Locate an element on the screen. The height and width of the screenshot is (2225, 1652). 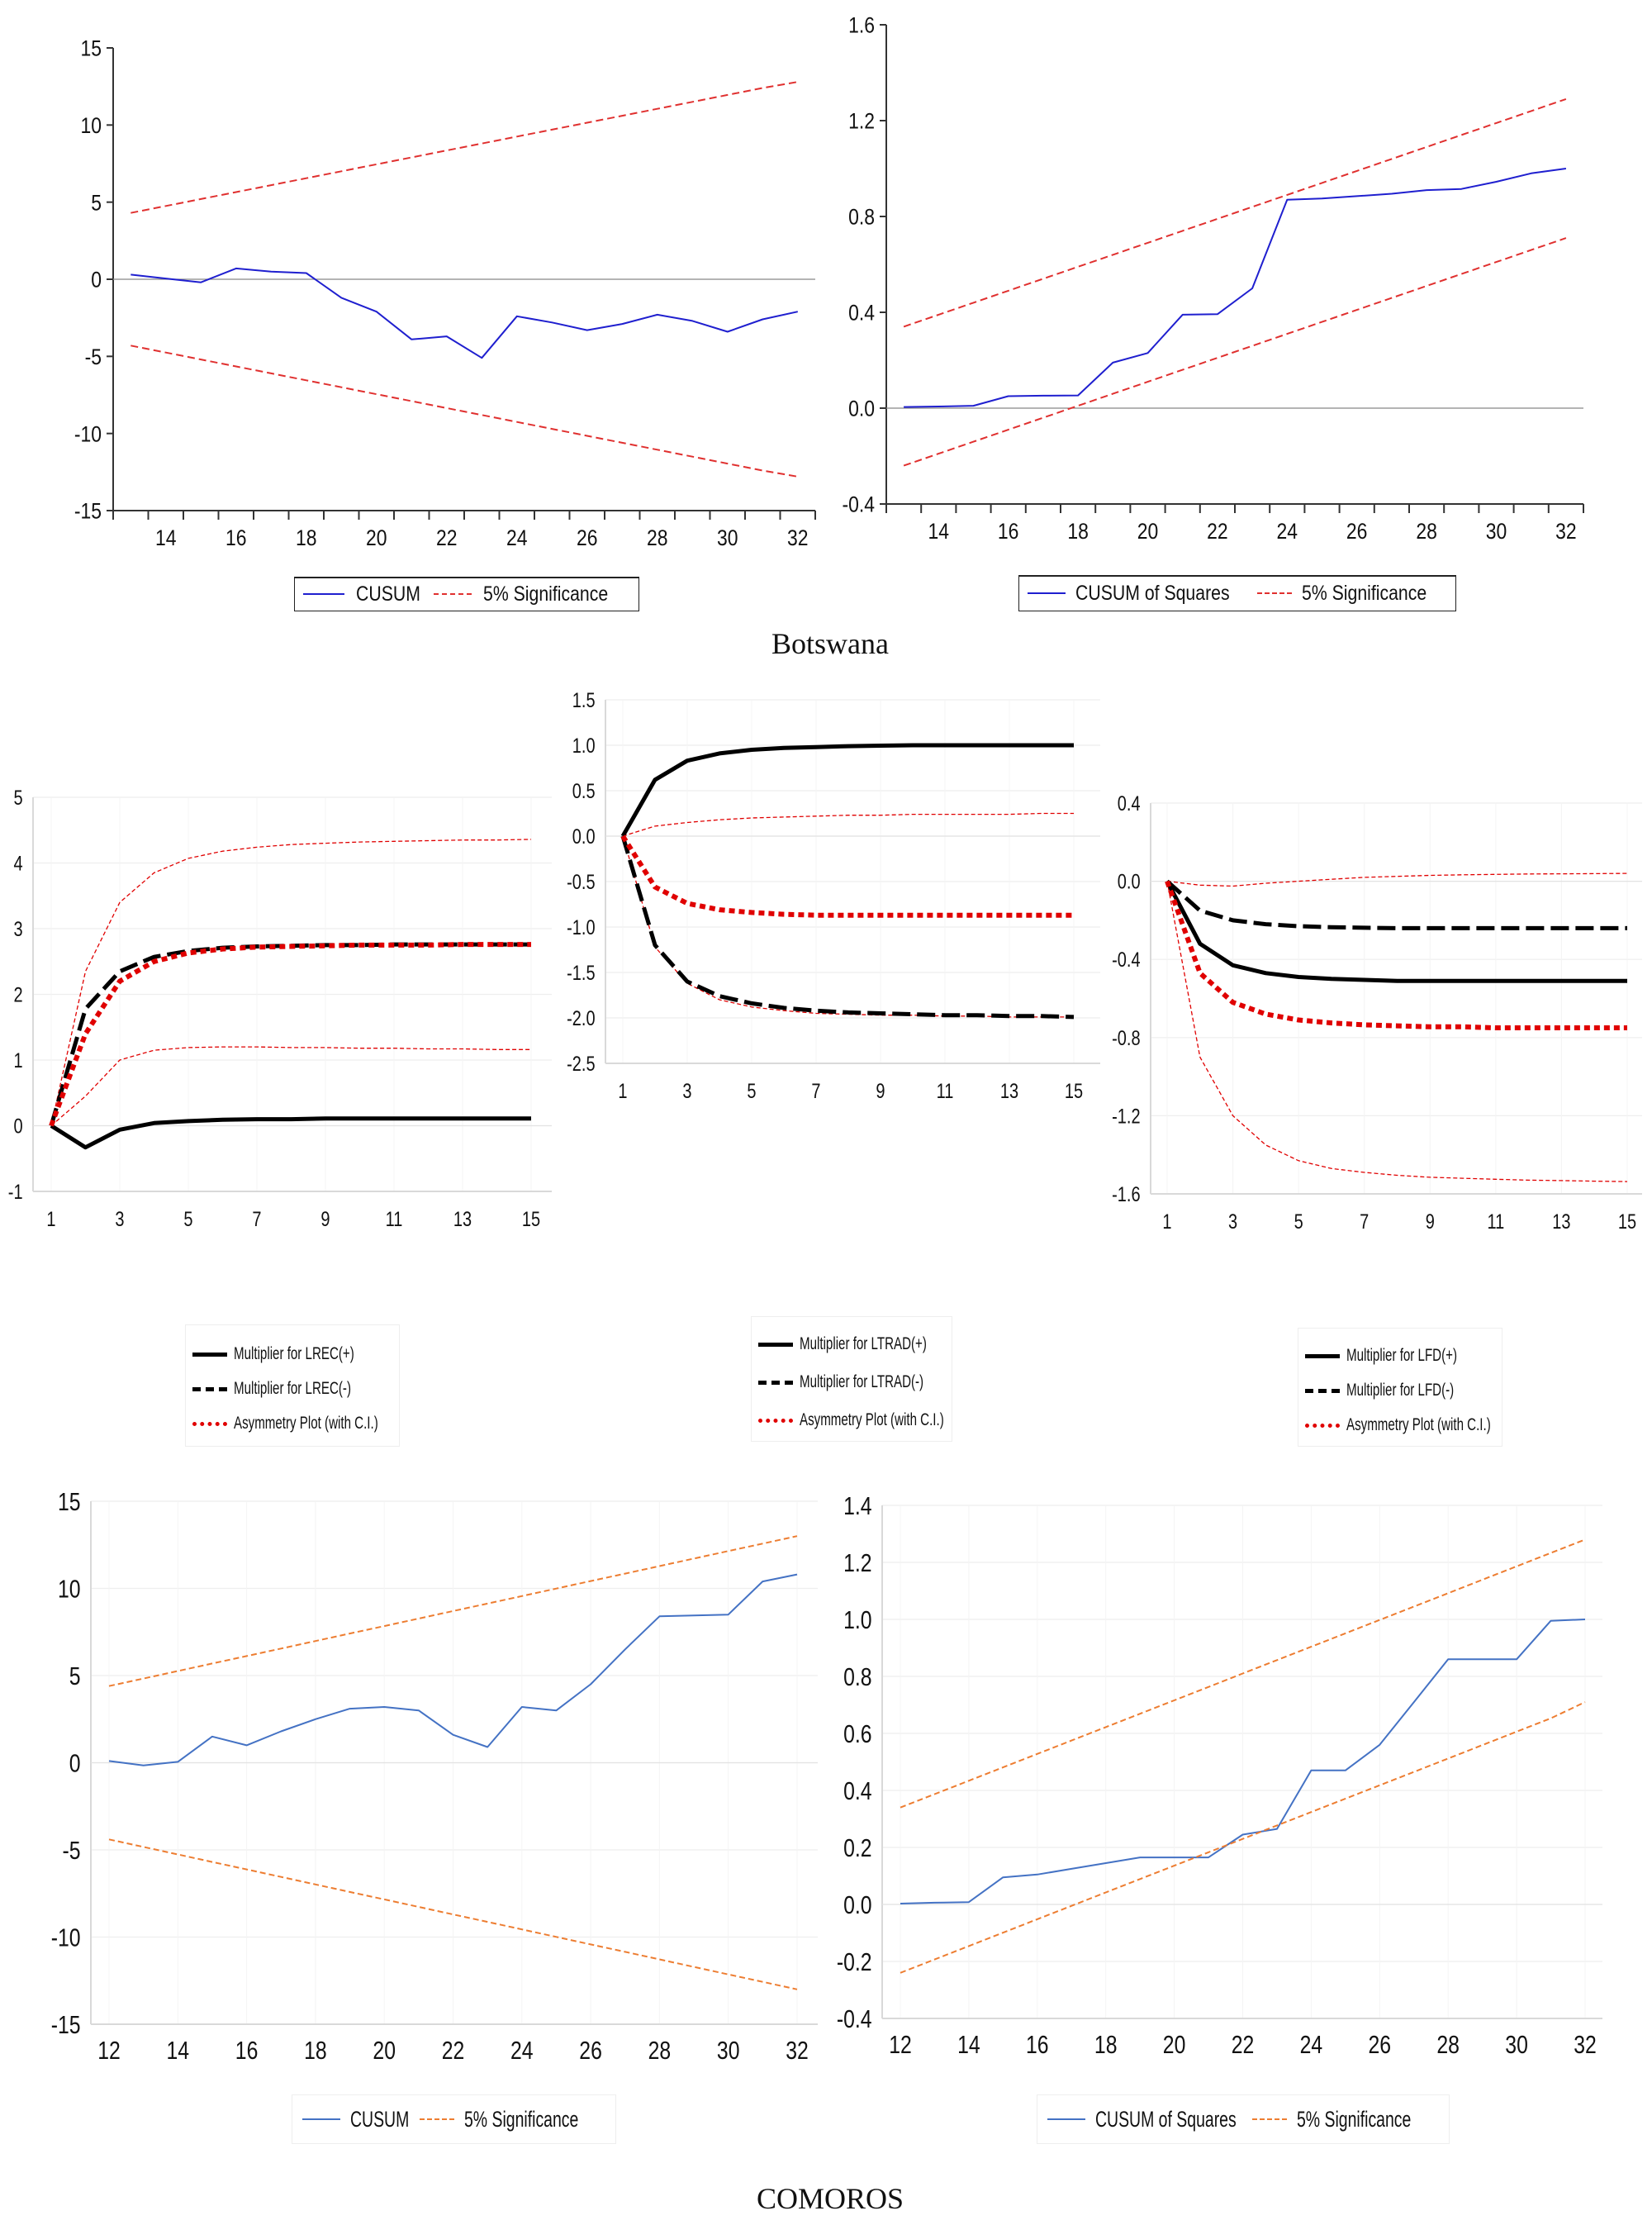
legend-label-lfd-neg: Multiplier for LFD(-) is located at coordinates (1400, 1390).